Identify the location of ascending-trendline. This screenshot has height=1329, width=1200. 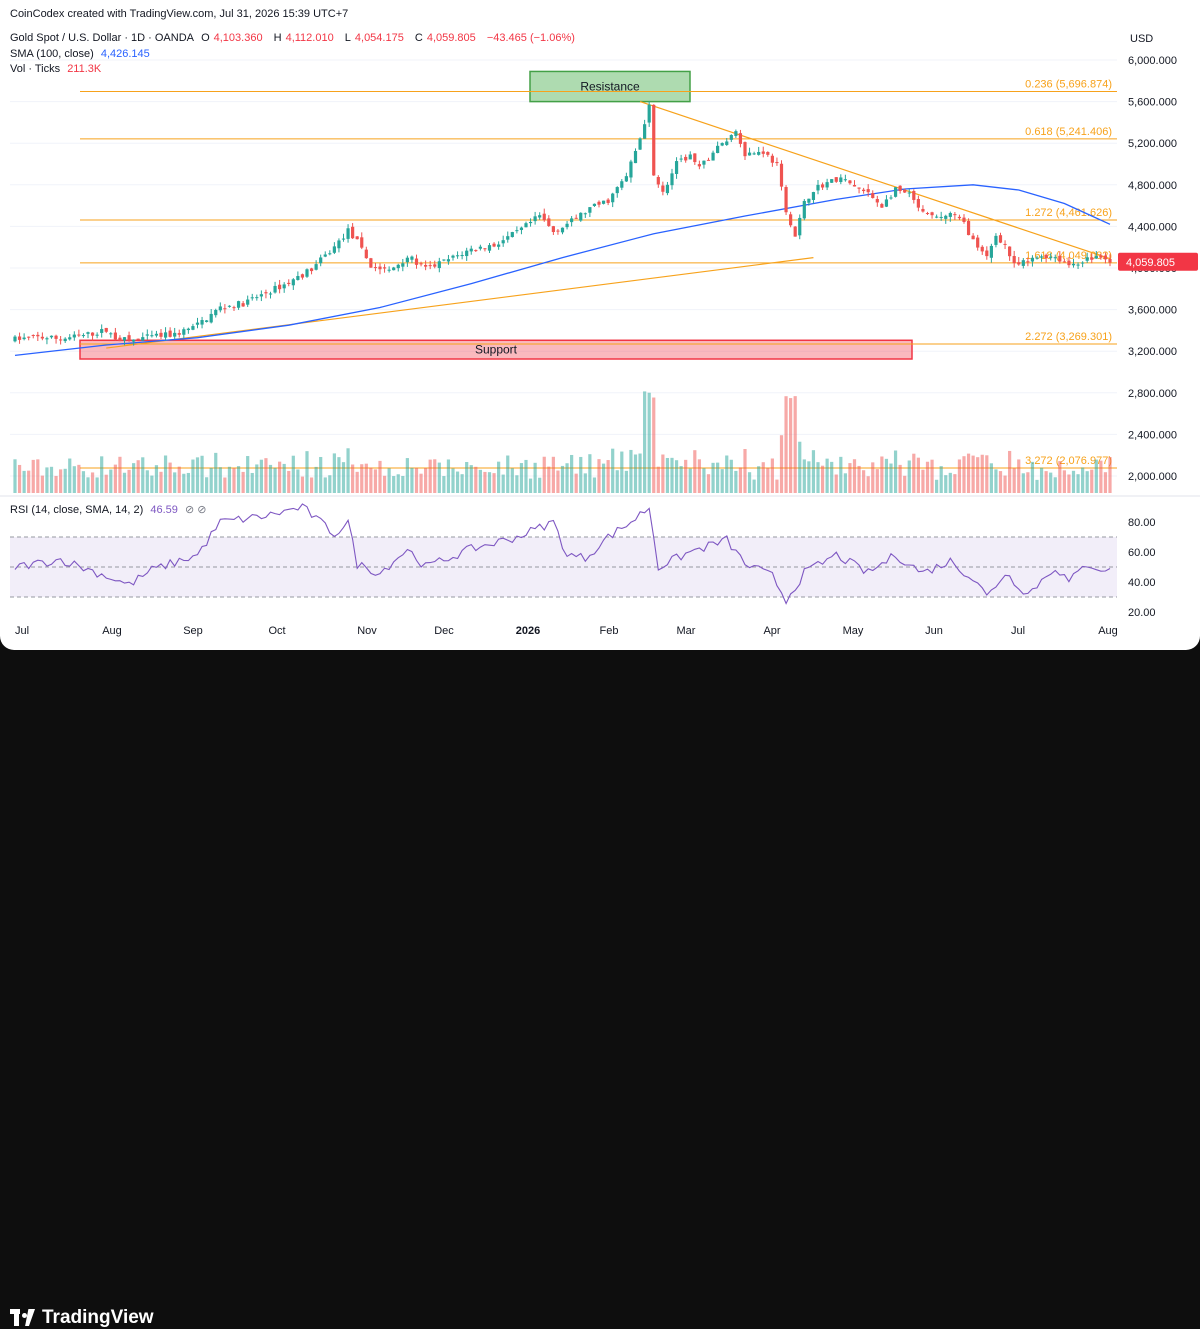
(460, 303).